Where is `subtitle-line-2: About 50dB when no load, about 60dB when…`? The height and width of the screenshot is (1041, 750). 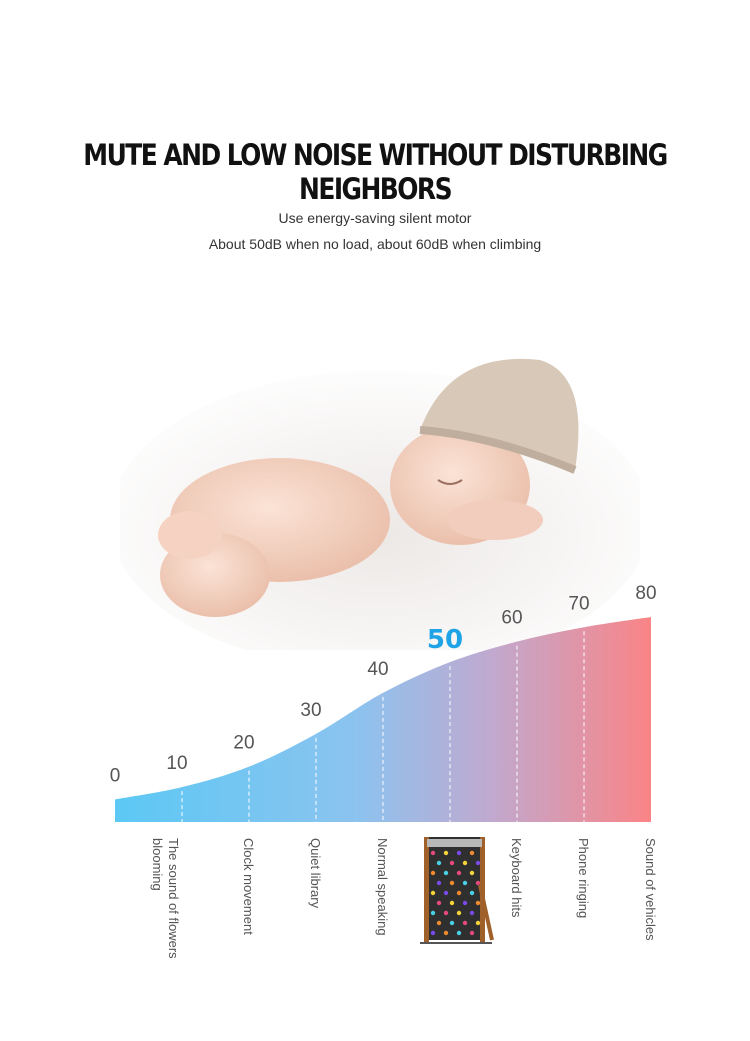
subtitle-line-2: About 50dB when no load, about 60dB when… is located at coordinates (375, 244).